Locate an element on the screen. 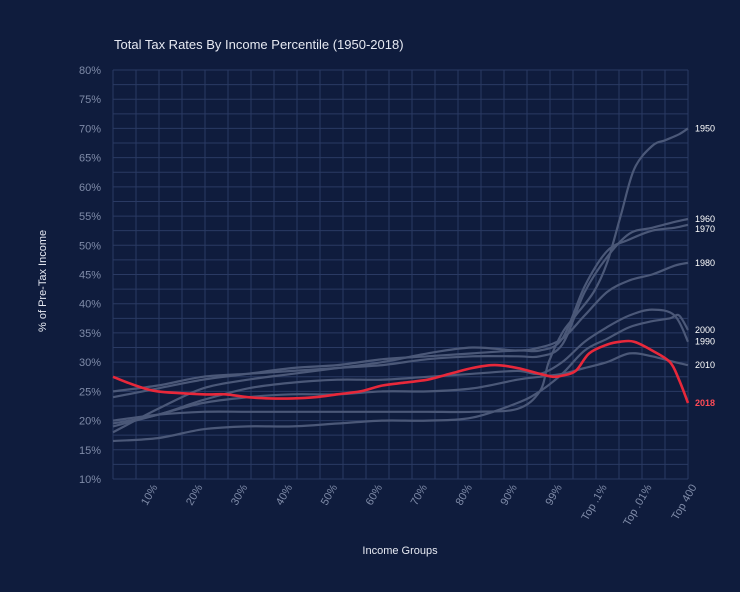 This screenshot has width=740, height=592. x-tick-label: 99% is located at coordinates (554, 494).